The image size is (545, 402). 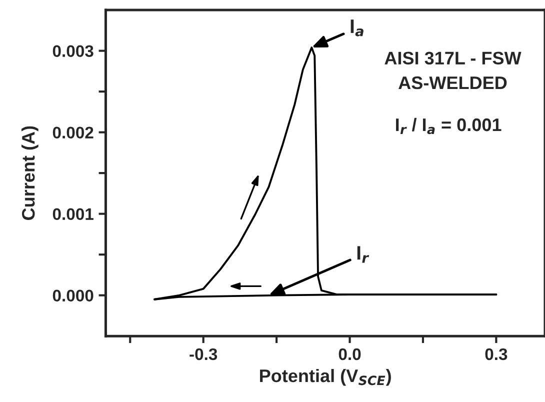 I want to click on x-tick-label: 0.3, so click(x=496, y=354).